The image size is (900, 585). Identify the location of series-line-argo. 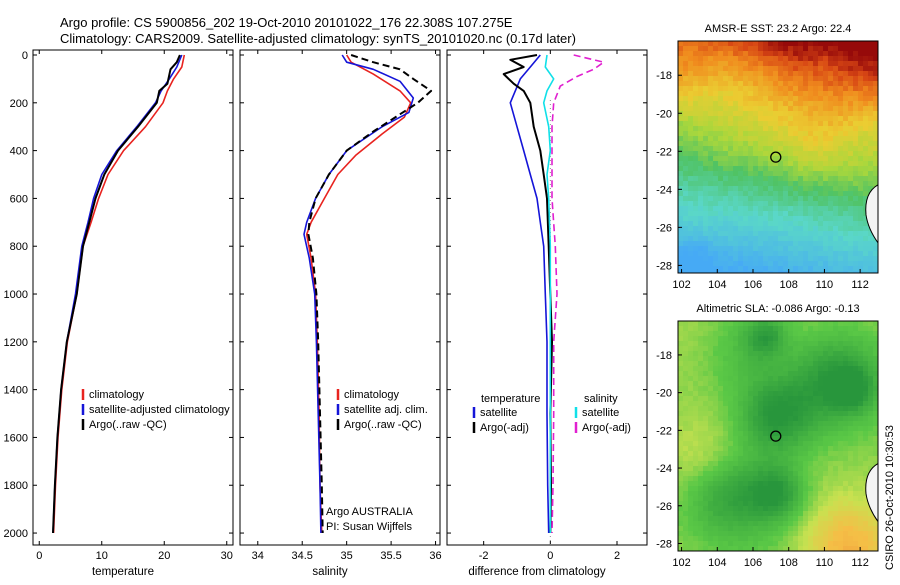
(370, 294).